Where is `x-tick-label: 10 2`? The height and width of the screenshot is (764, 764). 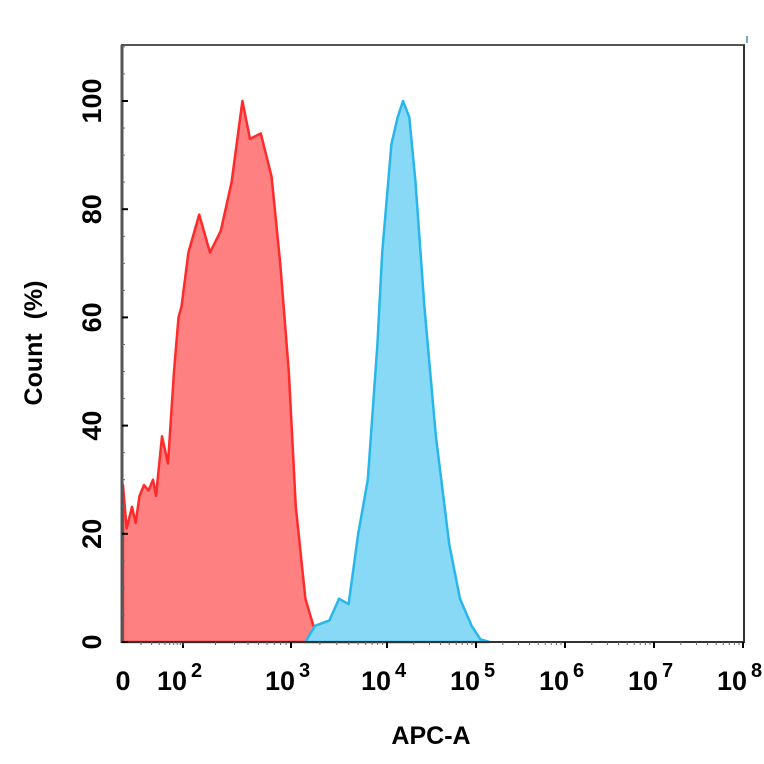 x-tick-label: 10 2 is located at coordinates (179, 678).